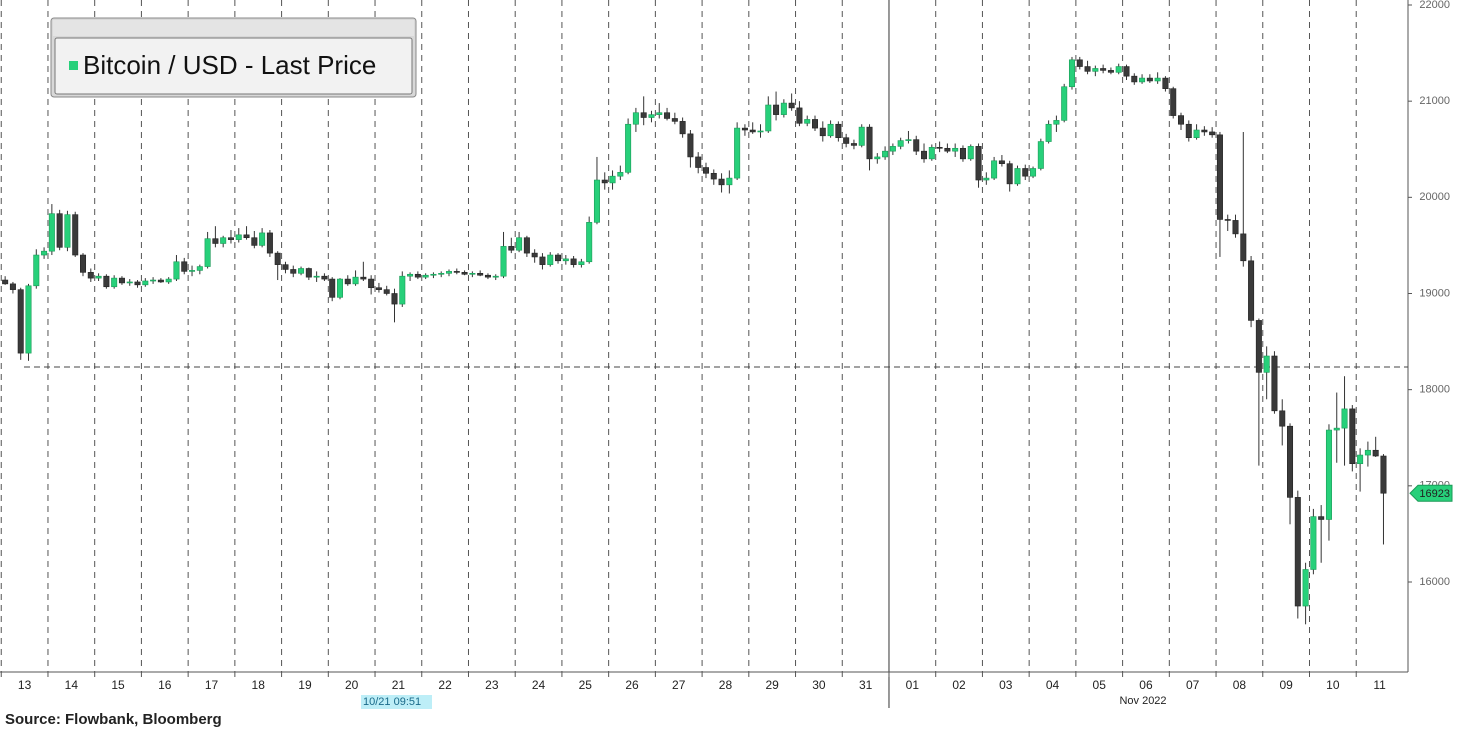 The image size is (1484, 741). What do you see at coordinates (866, 685) in the screenshot?
I see `x-tick-label: 31` at bounding box center [866, 685].